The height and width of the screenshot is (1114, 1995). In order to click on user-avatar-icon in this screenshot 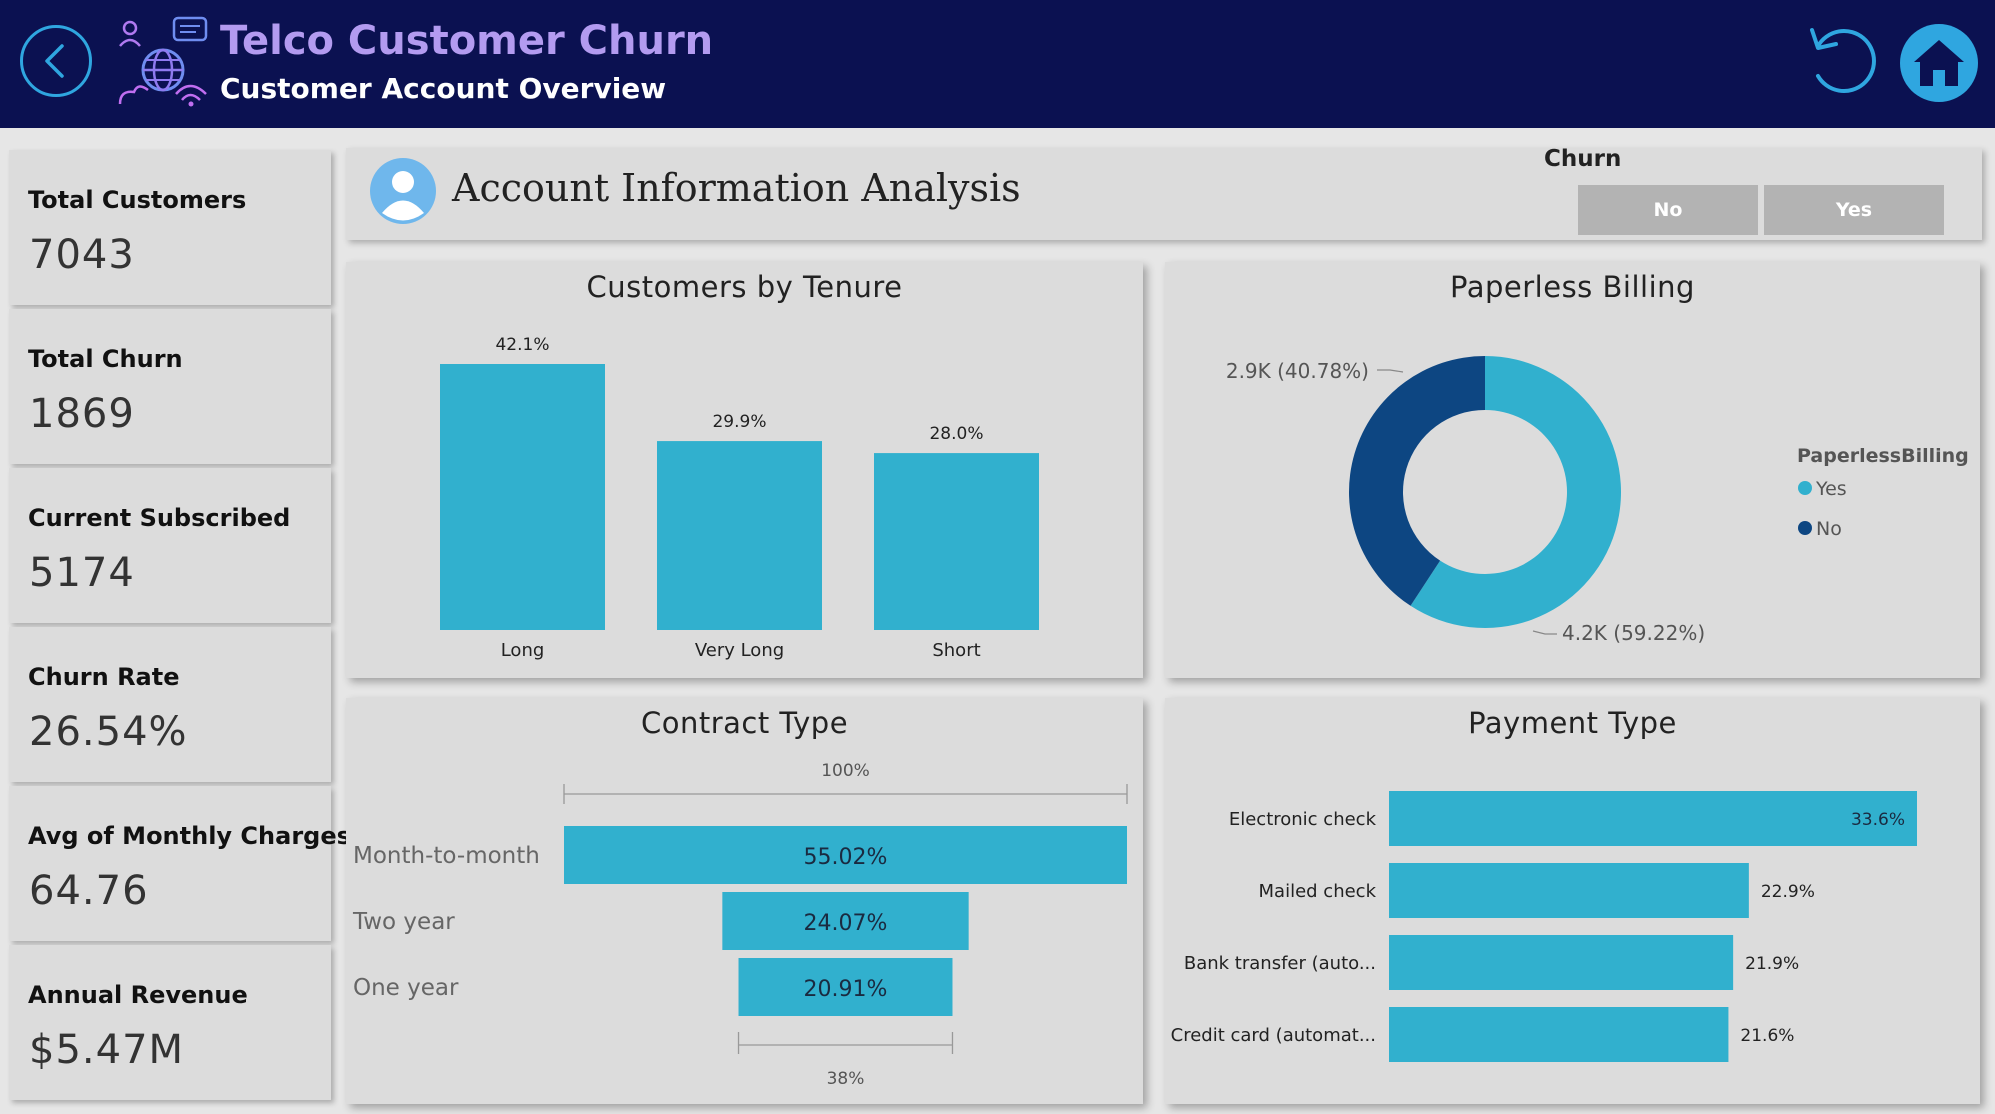, I will do `click(403, 193)`.